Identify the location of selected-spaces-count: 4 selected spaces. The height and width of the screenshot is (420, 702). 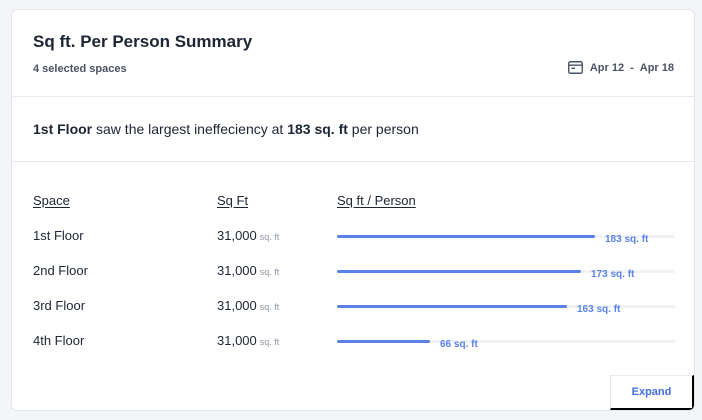
(80, 69).